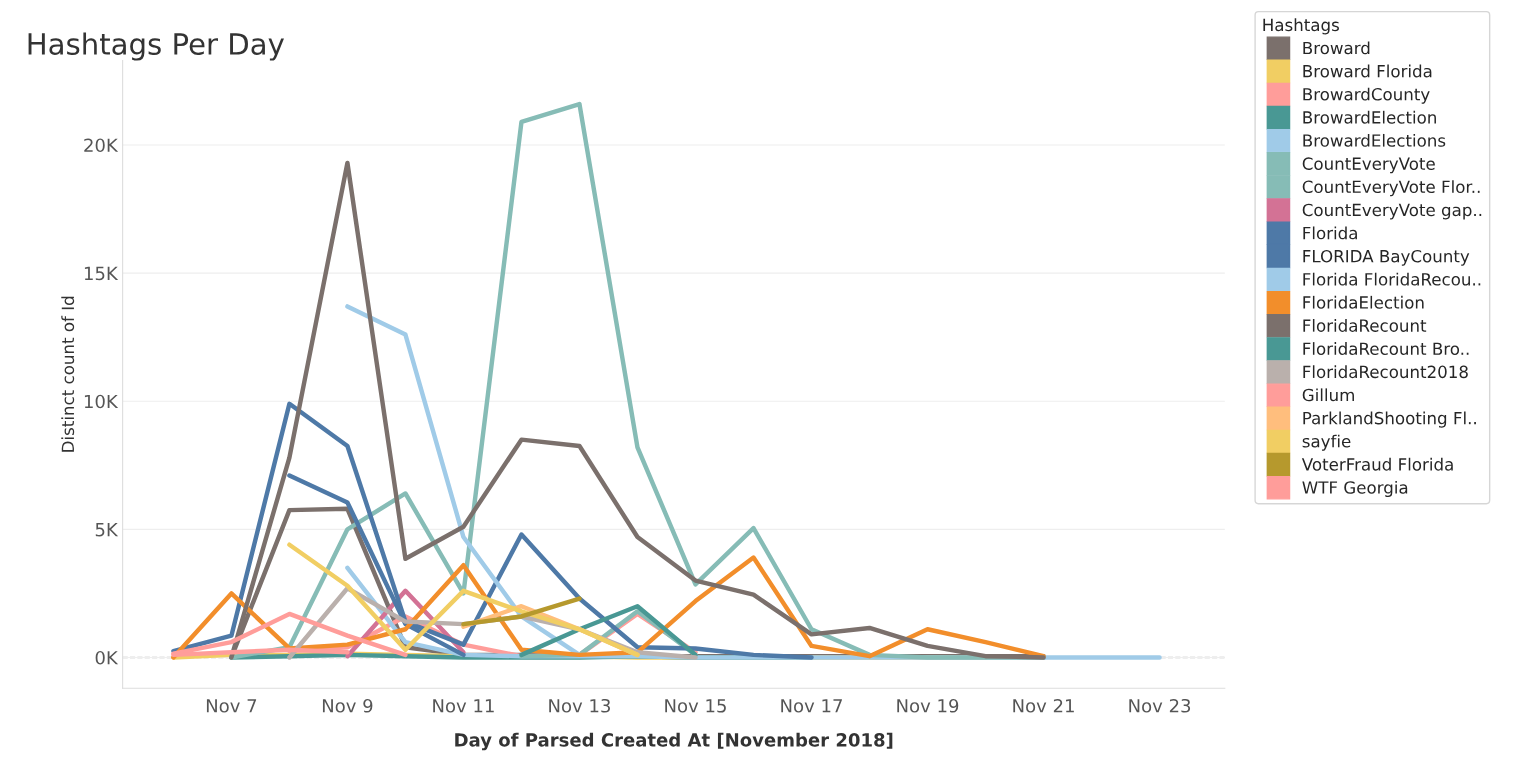 This screenshot has height=775, width=1514. Describe the element at coordinates (101, 401) in the screenshot. I see `y-tick-label: 10K` at that location.